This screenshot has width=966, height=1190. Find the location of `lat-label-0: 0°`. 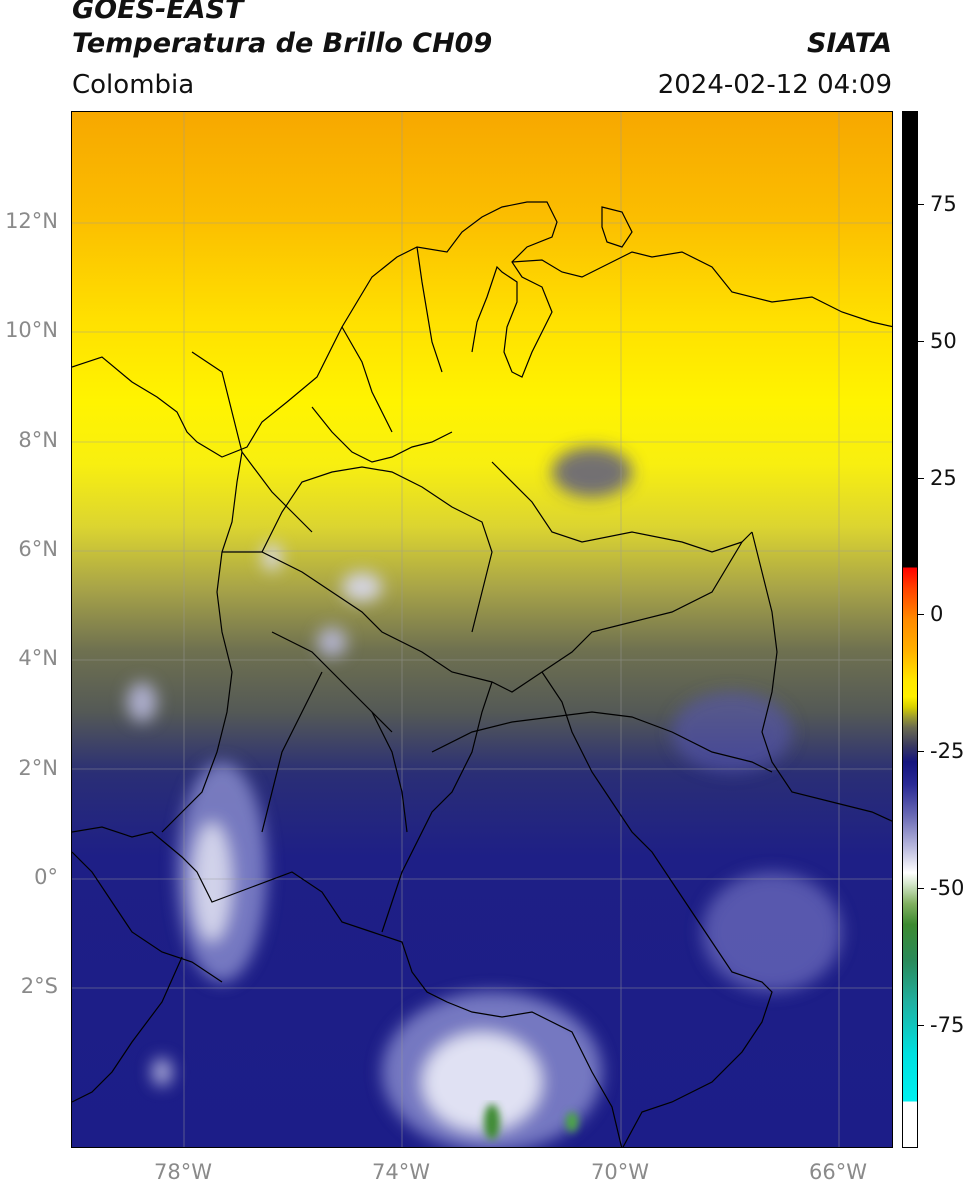

lat-label-0: 0° is located at coordinates (46, 877).